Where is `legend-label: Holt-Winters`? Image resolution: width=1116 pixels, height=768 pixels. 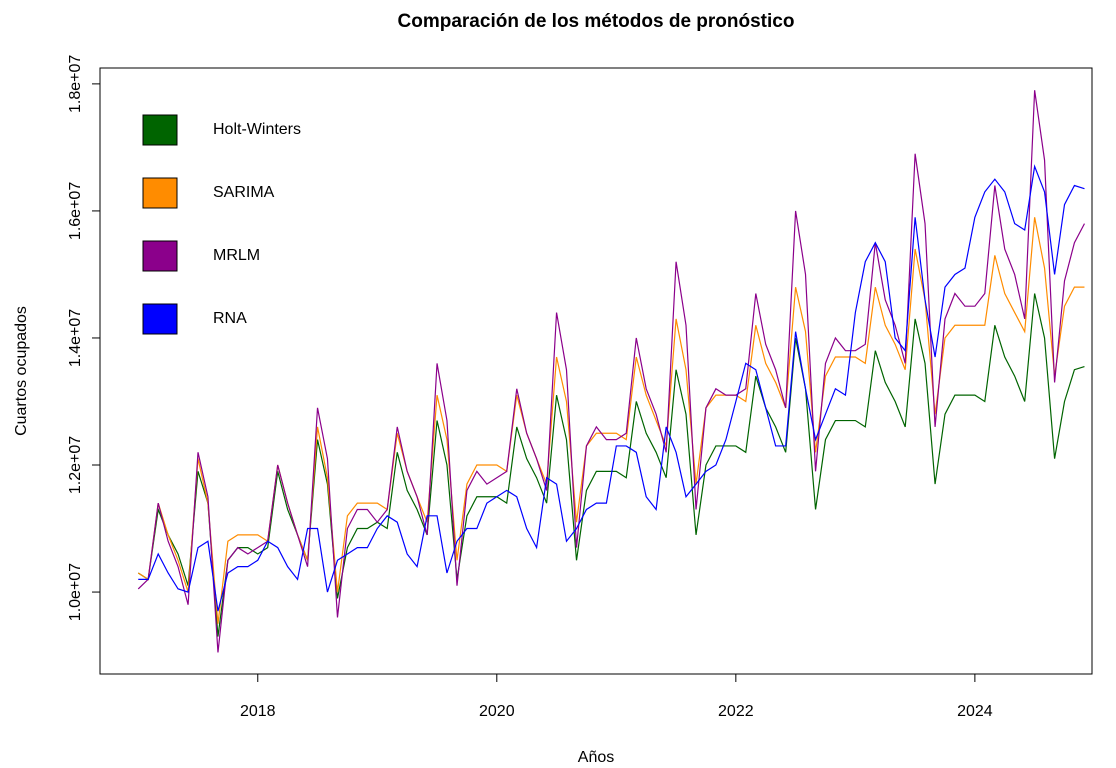 legend-label: Holt-Winters is located at coordinates (257, 129).